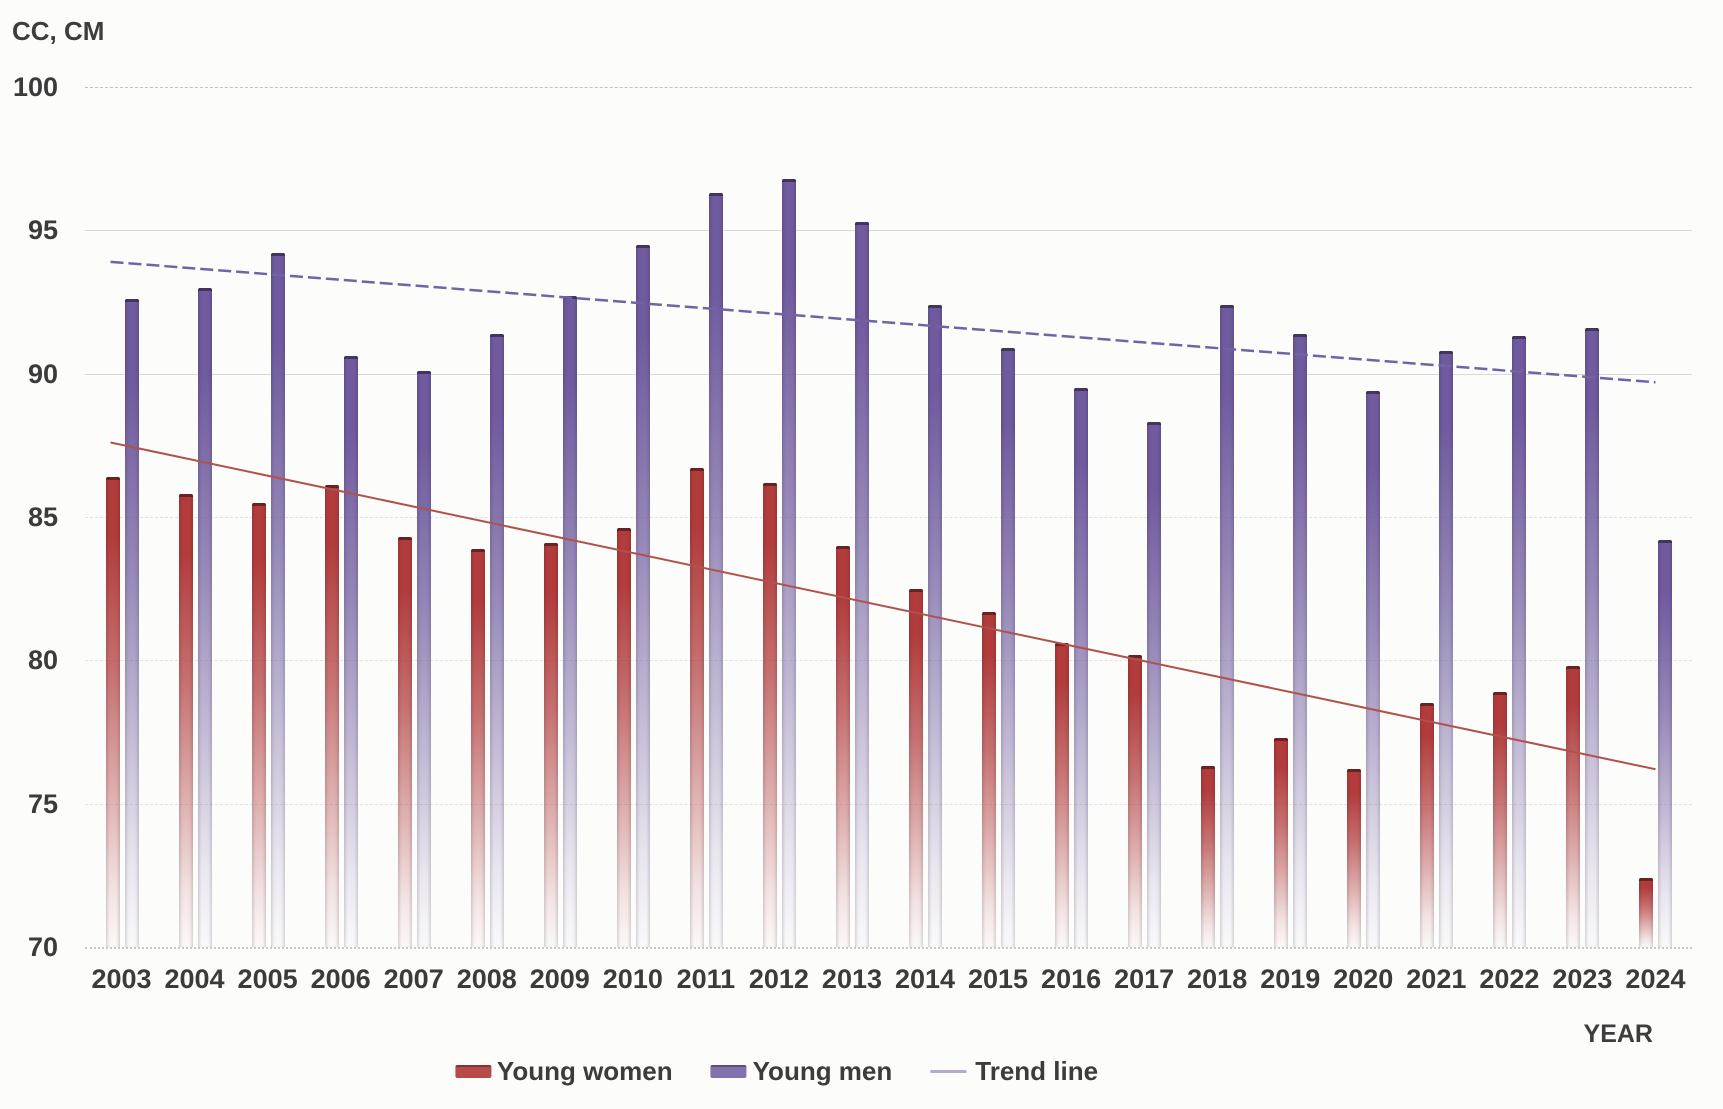 This screenshot has height=1109, width=1723. I want to click on legend-item-young-men: Young men, so click(801, 1071).